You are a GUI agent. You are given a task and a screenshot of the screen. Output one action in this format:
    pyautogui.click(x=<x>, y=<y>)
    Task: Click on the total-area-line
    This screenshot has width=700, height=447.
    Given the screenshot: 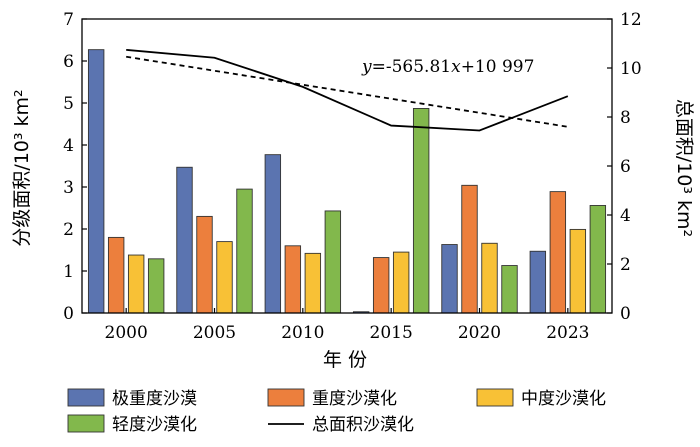 What is the action you would take?
    pyautogui.click(x=347, y=90)
    